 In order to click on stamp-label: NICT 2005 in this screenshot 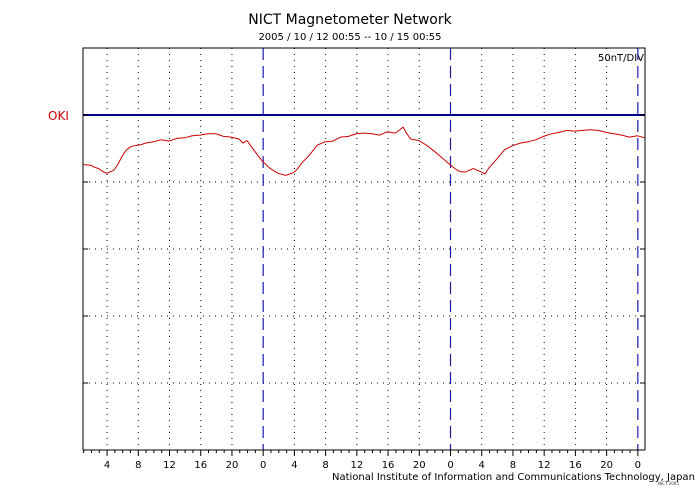, I will do `click(668, 483)`.